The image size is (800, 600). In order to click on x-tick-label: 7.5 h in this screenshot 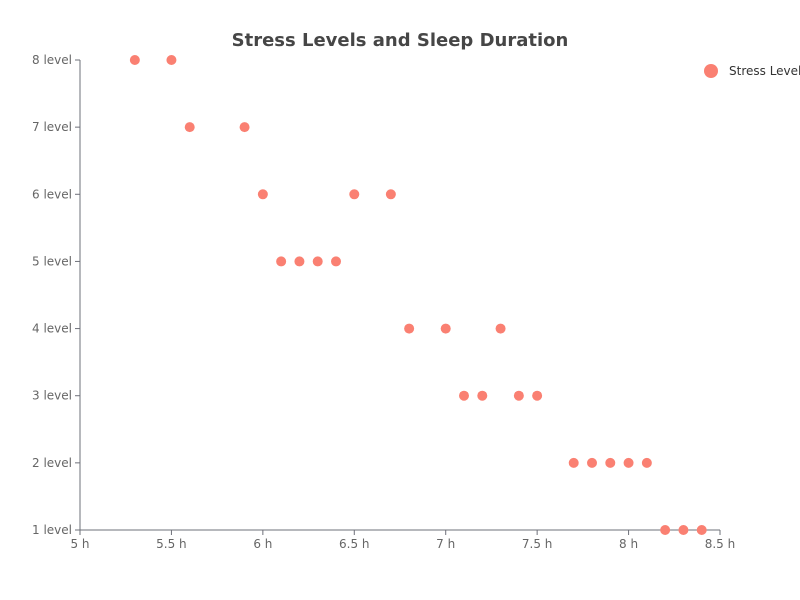, I will do `click(537, 544)`.